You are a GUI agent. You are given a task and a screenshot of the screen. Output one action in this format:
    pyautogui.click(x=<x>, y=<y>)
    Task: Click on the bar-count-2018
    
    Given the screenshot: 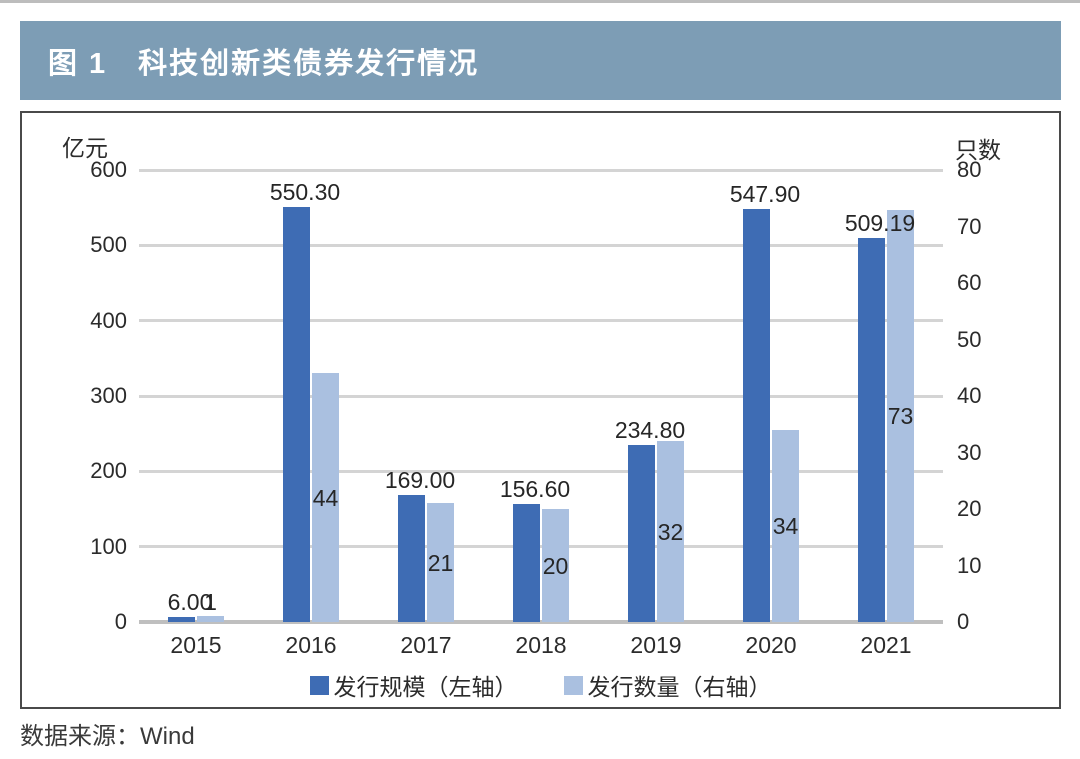 What is the action you would take?
    pyautogui.click(x=555, y=565)
    